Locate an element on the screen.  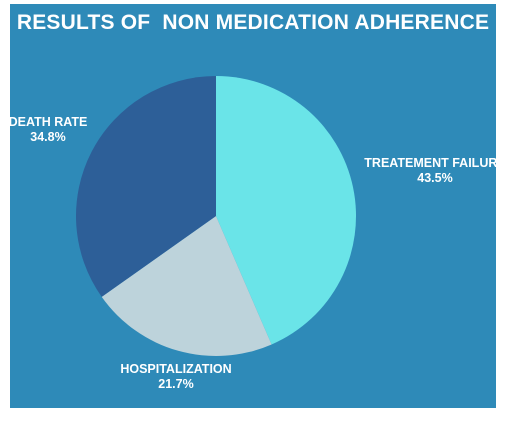
slice-label-death-rate: DEATH RATE 34.8% is located at coordinates (48, 130).